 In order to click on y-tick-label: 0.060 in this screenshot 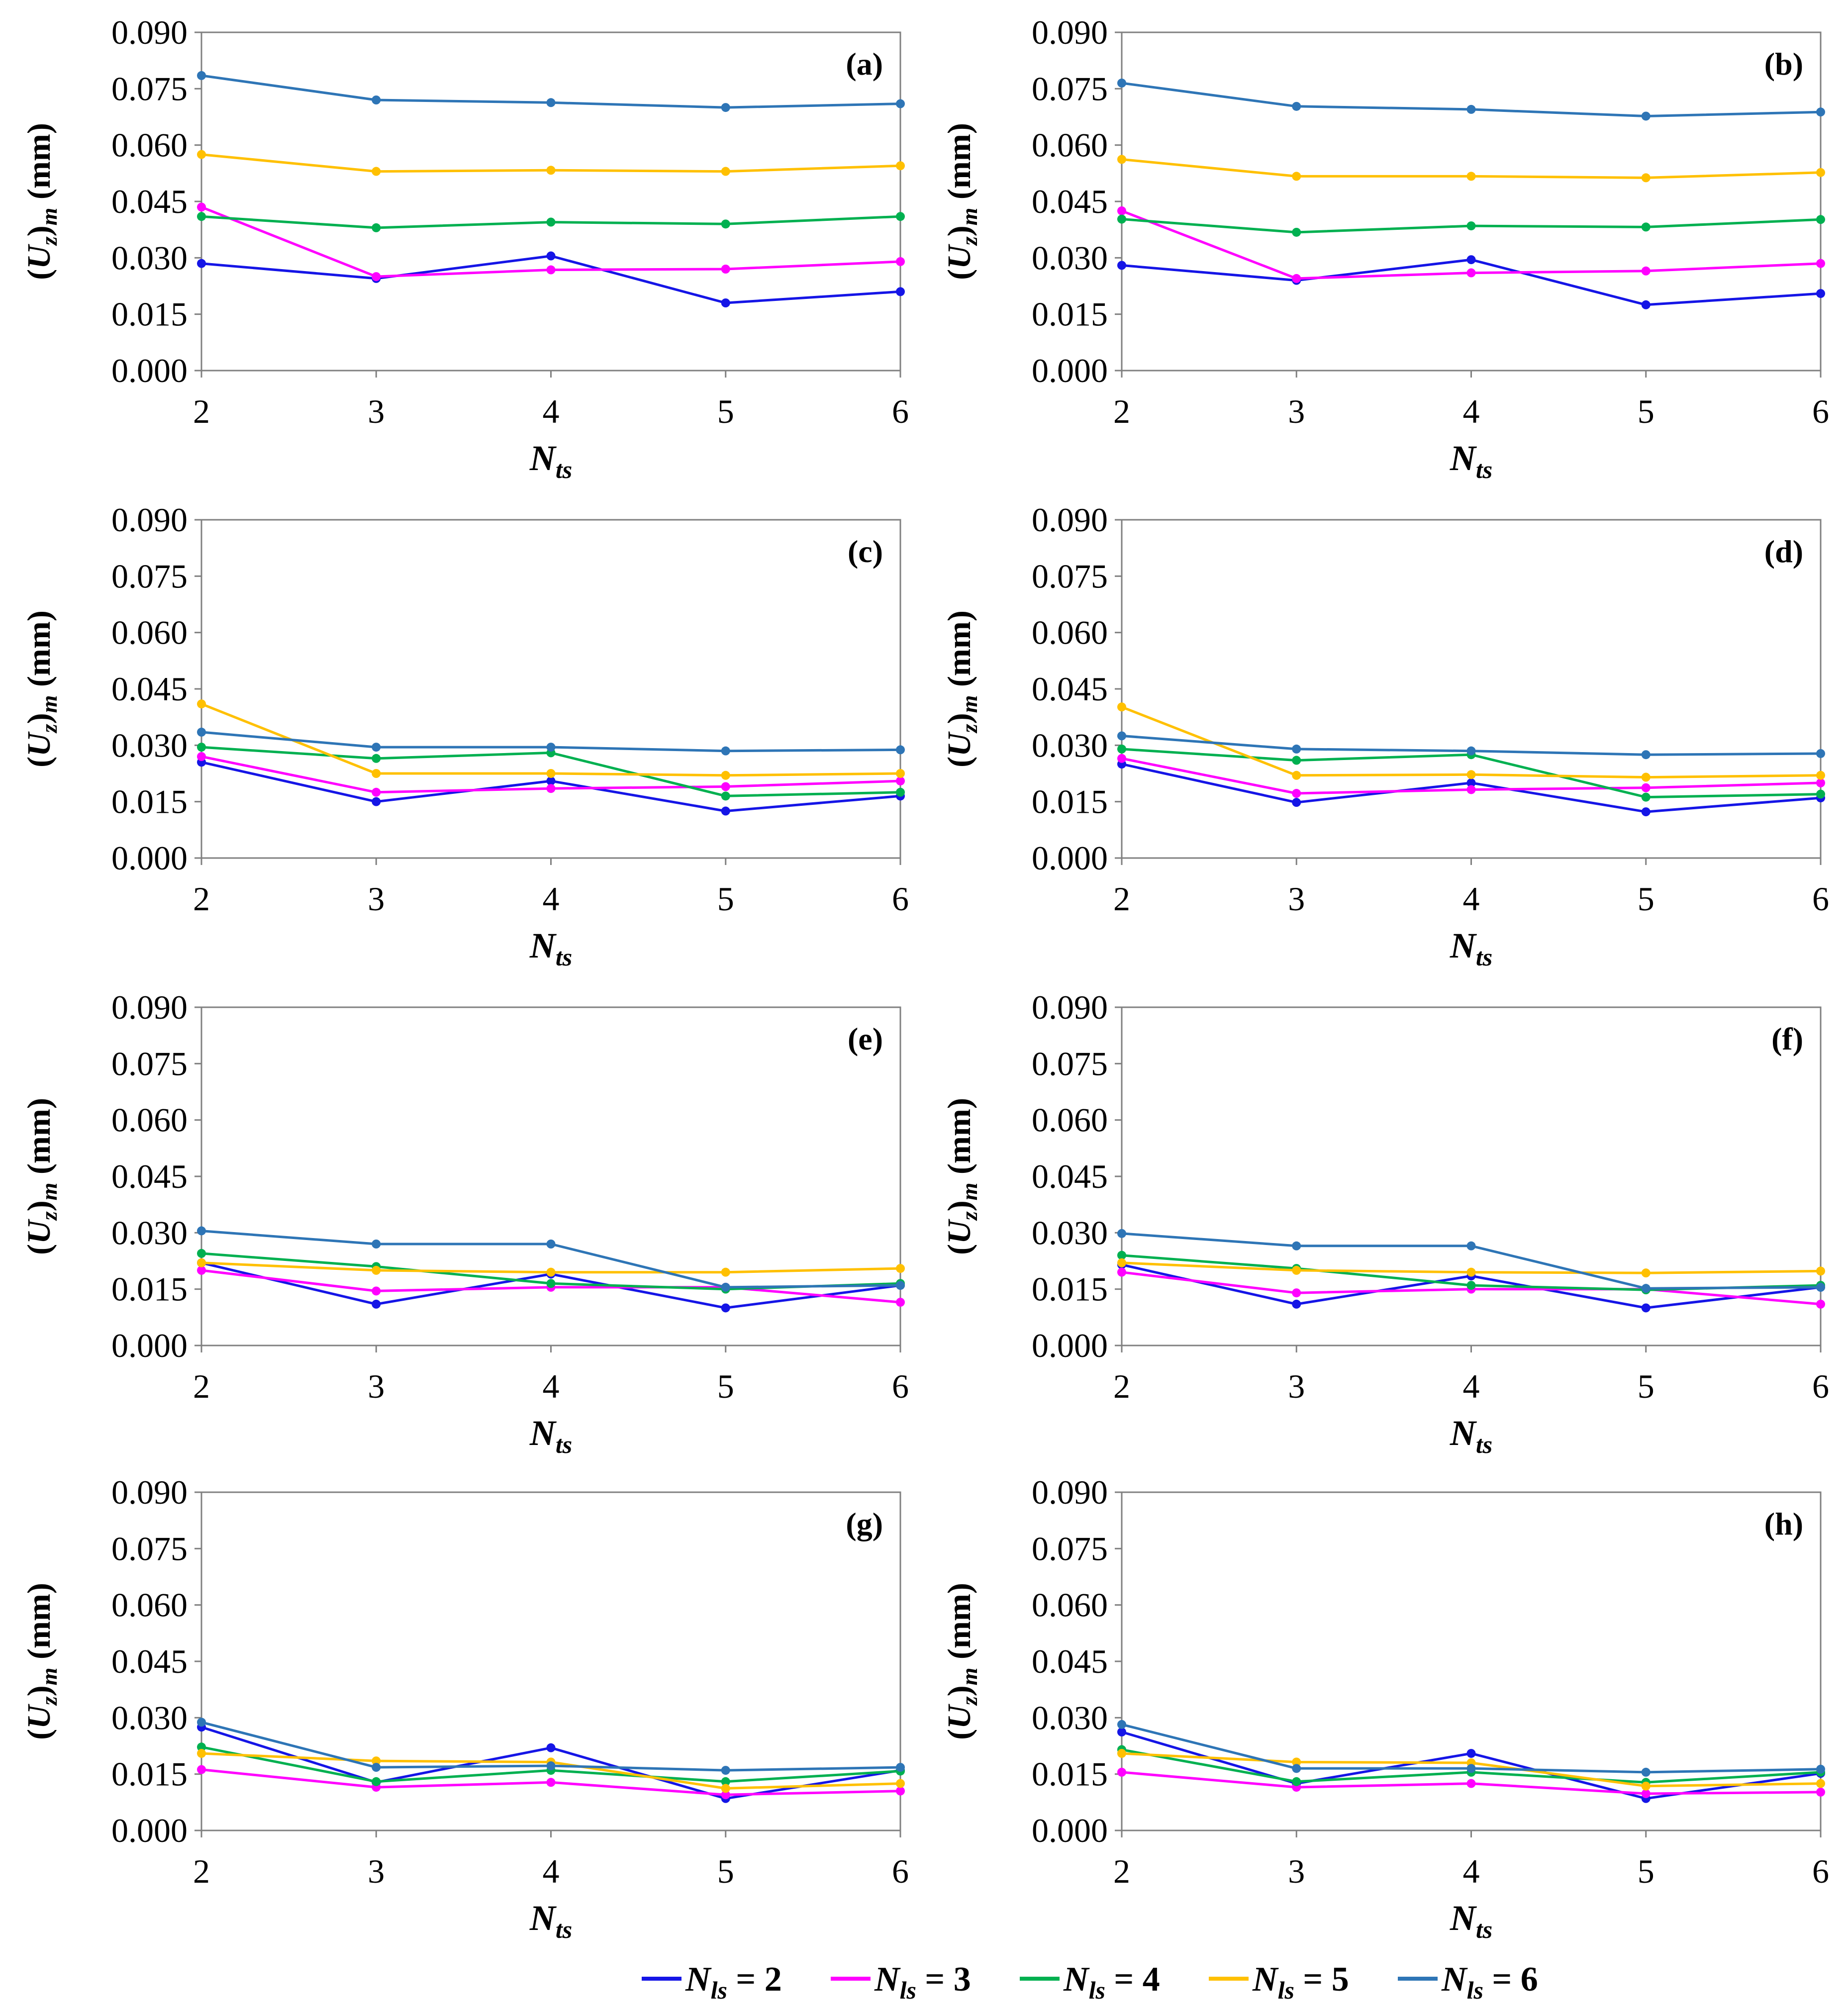, I will do `click(1070, 633)`.